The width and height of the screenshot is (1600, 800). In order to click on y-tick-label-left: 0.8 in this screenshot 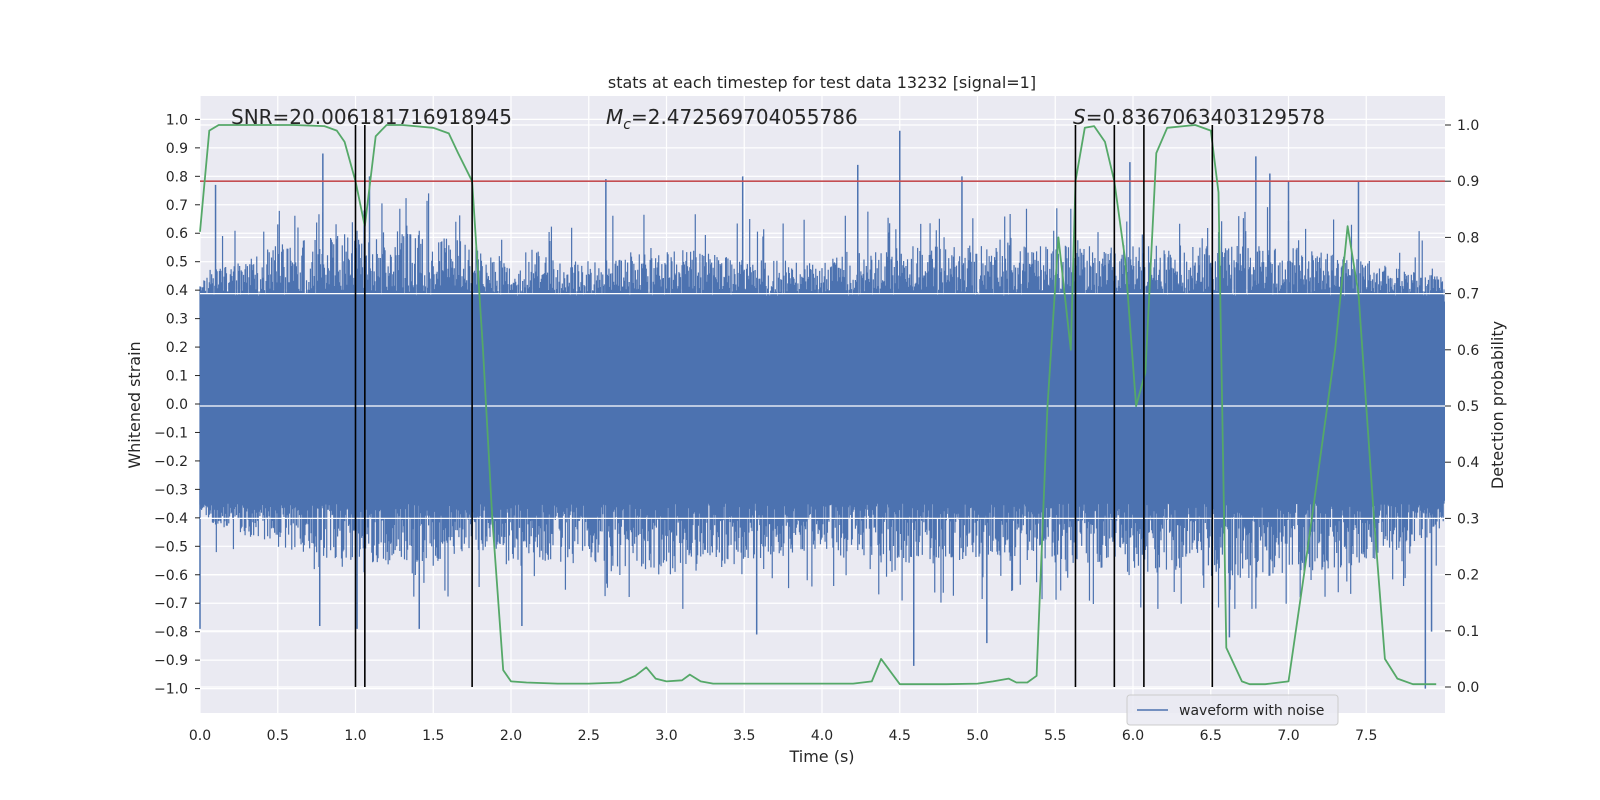, I will do `click(177, 177)`.